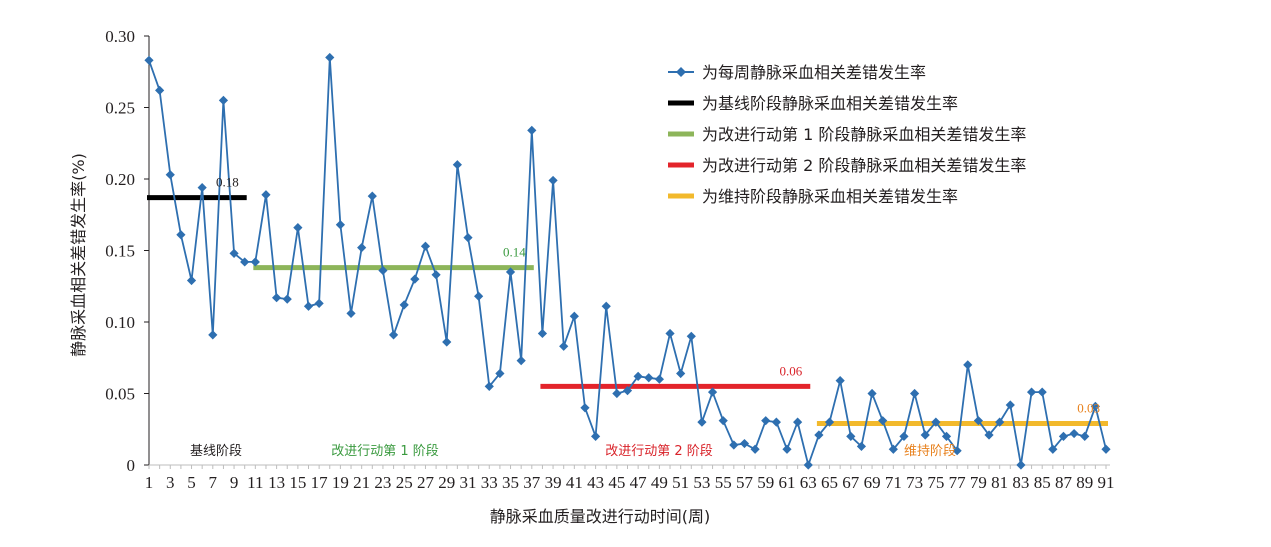 This screenshot has height=547, width=1271. I want to click on x-tick-label: 17, so click(320, 482).